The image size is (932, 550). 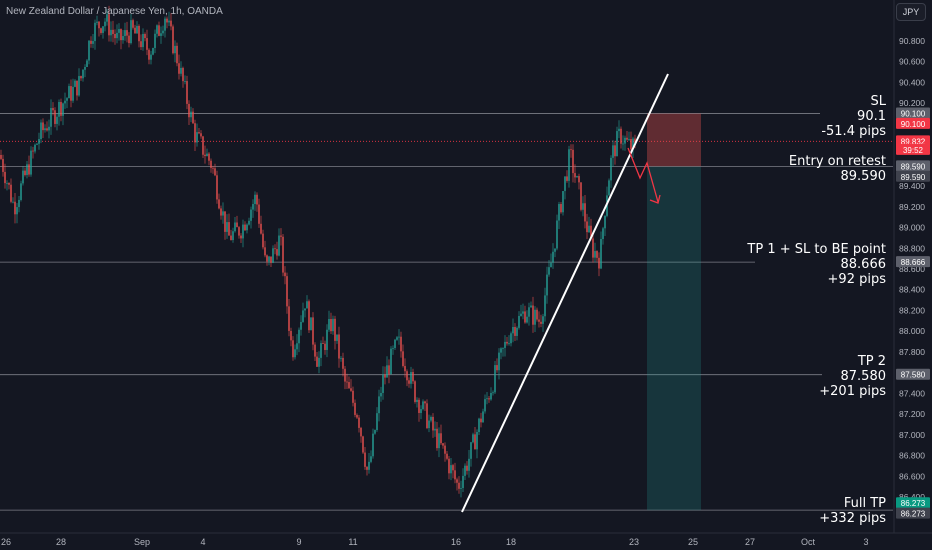 I want to click on time-tick-label: 4, so click(x=202, y=542).